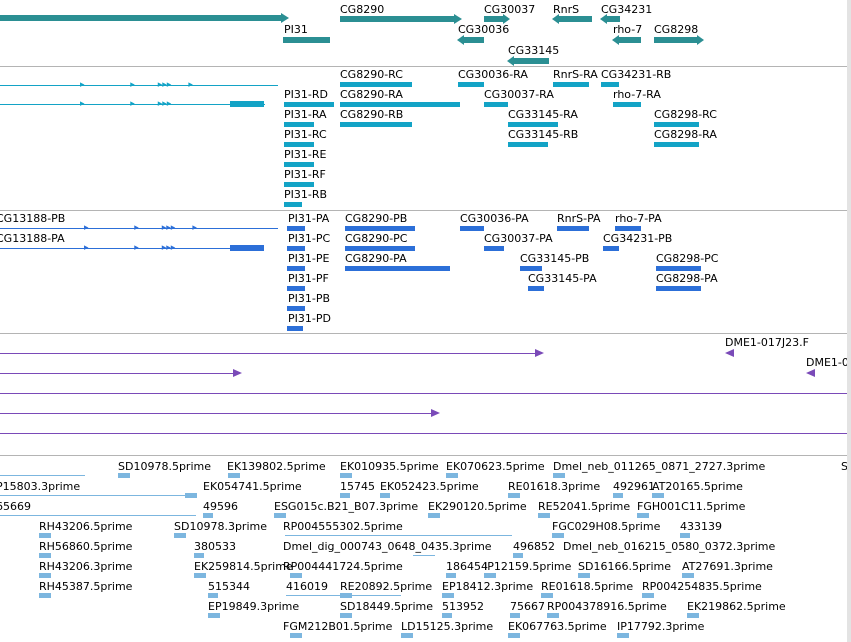 This screenshot has height=642, width=851. What do you see at coordinates (308, 278) in the screenshot?
I see `protein-label: PI31-PF` at bounding box center [308, 278].